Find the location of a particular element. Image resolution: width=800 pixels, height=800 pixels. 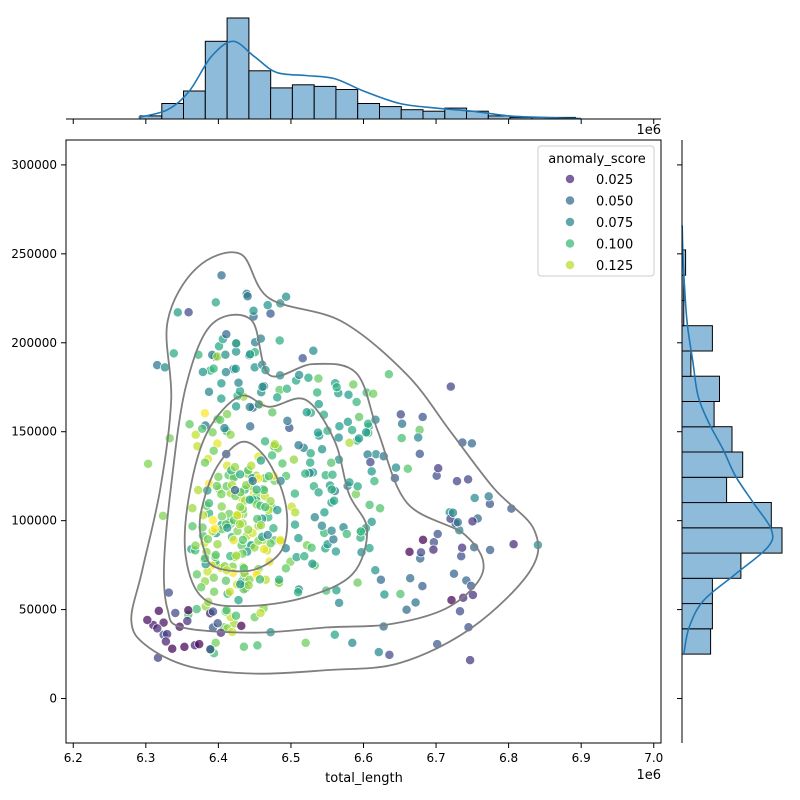

x-tick-label: 6.9 is located at coordinates (581, 758).